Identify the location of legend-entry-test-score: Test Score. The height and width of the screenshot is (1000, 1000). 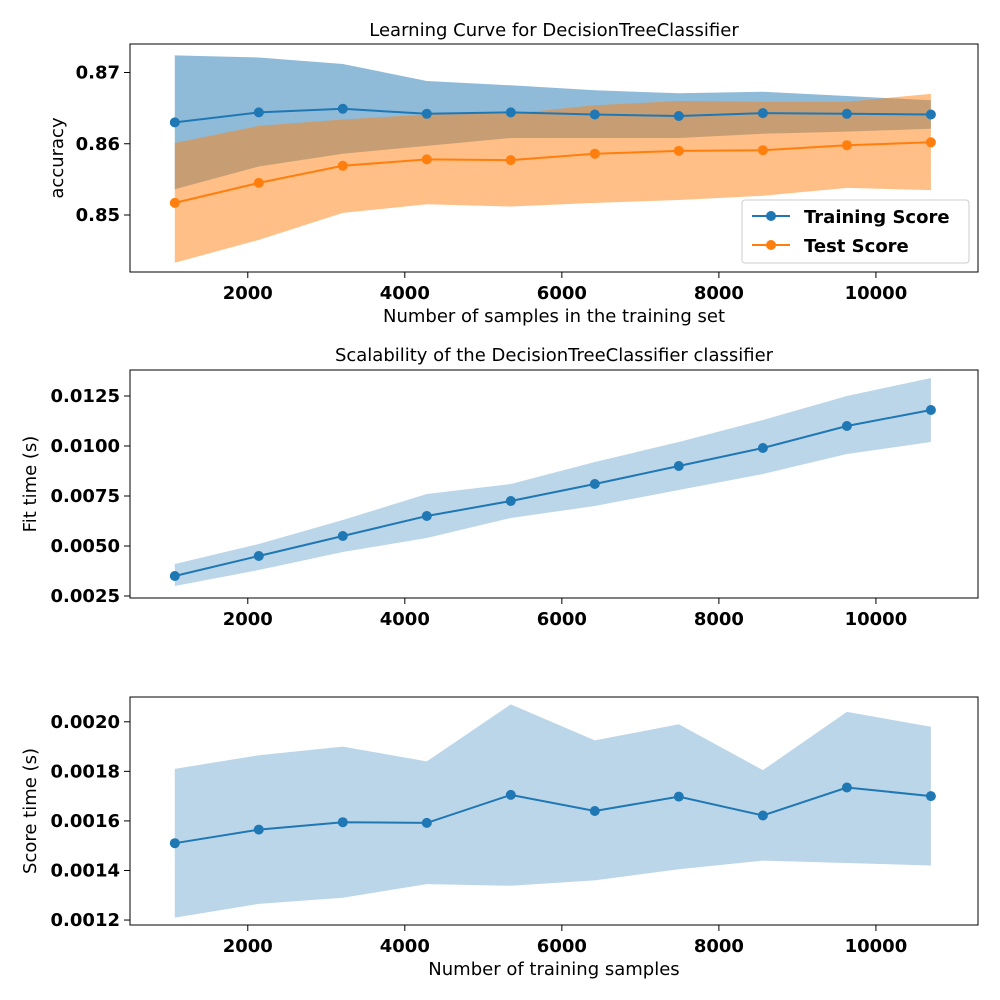
(830, 246).